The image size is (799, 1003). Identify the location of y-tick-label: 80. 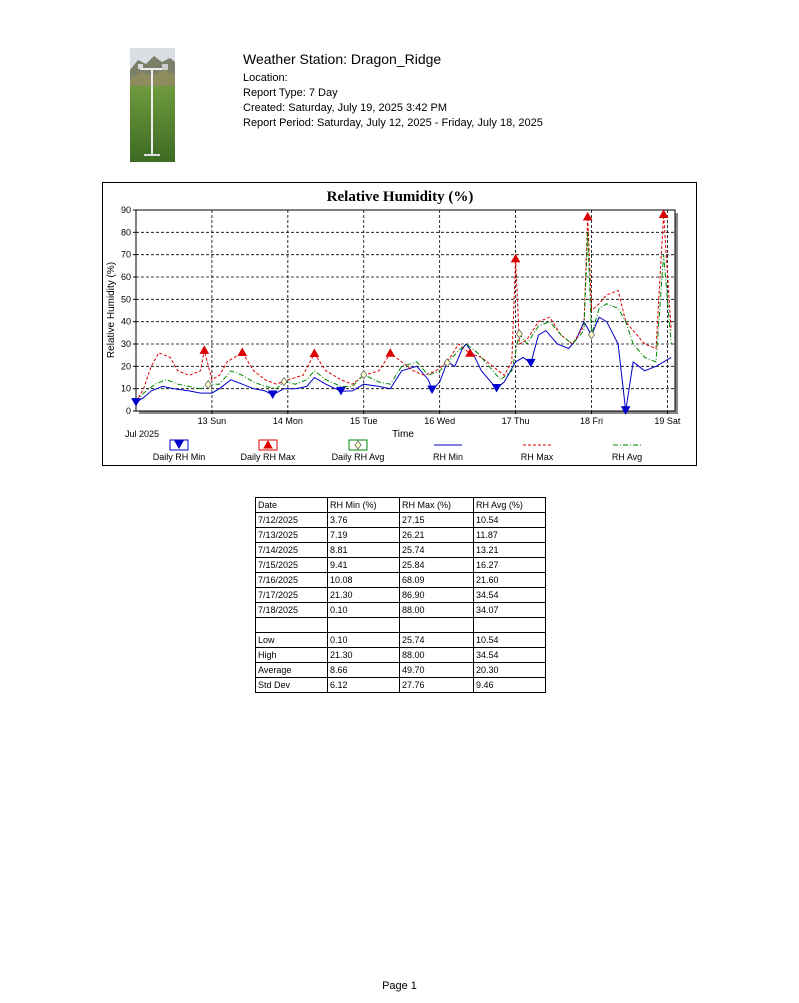
(126, 232).